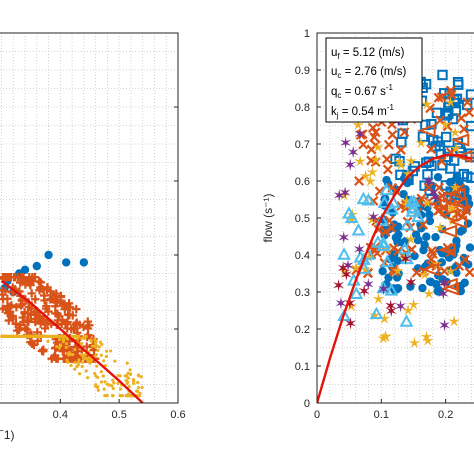 The height and width of the screenshot is (474, 474). I want to click on y-tick-label: 0.7, so click(302, 145).